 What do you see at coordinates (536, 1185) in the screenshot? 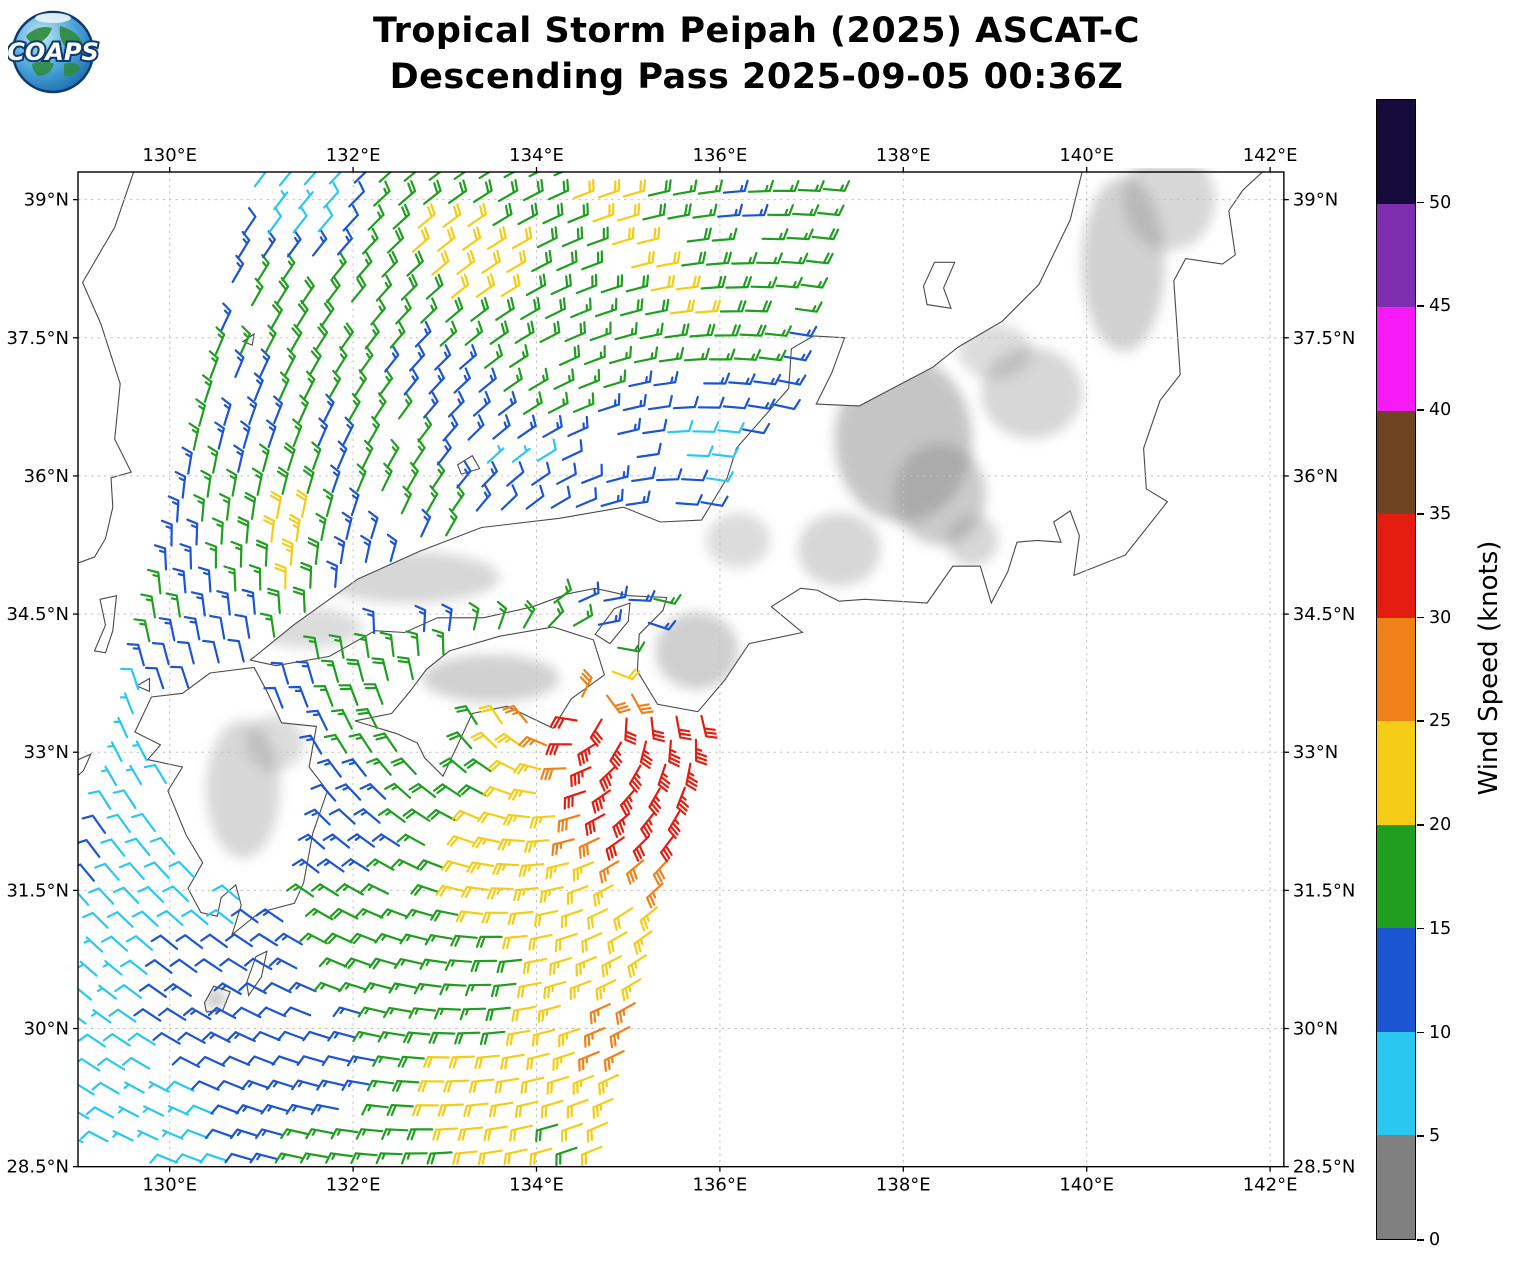
I see `lon-tick-label-bottom: 134°E` at bounding box center [536, 1185].